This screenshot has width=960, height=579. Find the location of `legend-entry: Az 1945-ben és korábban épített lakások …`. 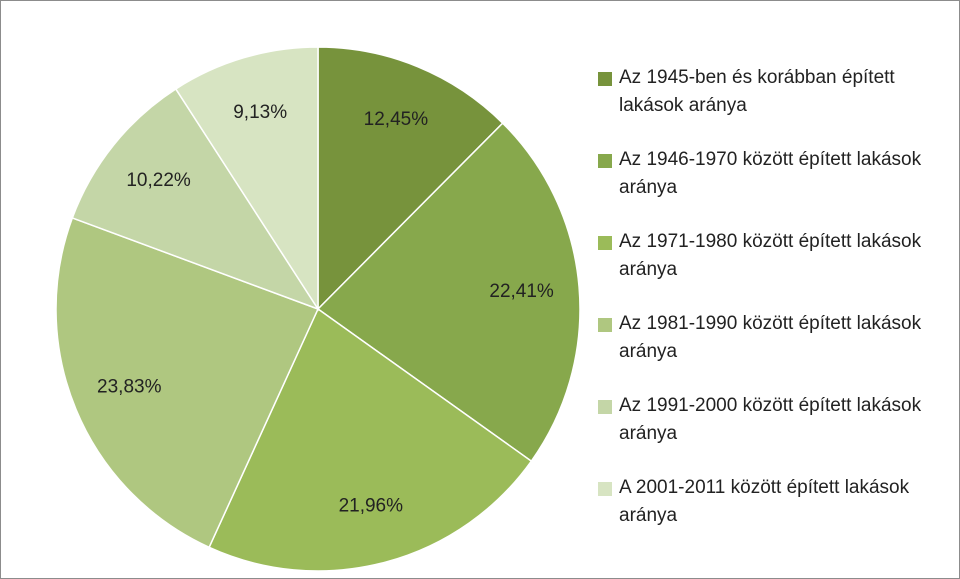

legend-entry: Az 1945-ben és korábban épített lakások … is located at coordinates (773, 105).